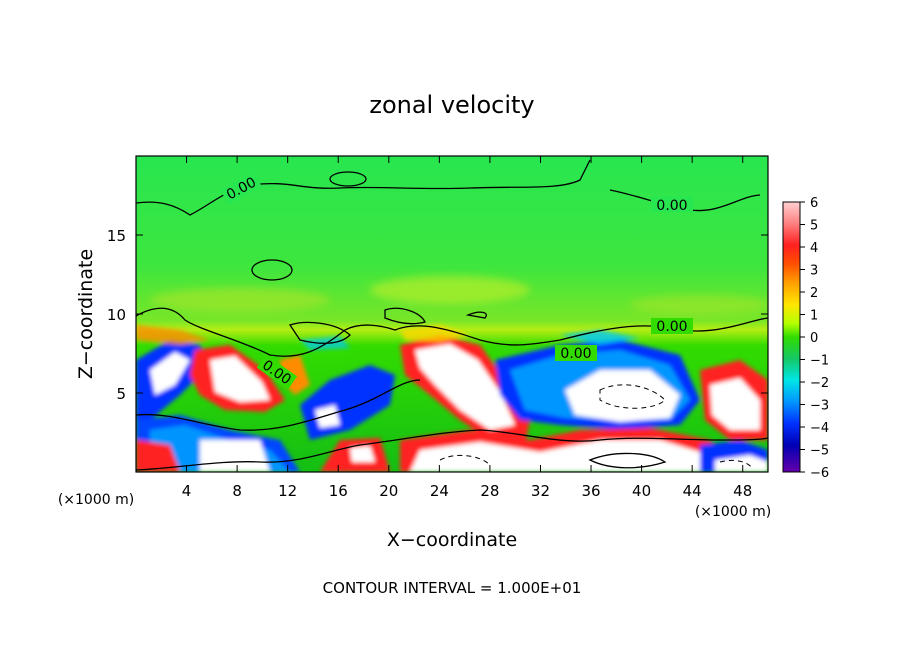 This screenshot has height=654, width=904. What do you see at coordinates (187, 491) in the screenshot?
I see `x-tick-label: 4` at bounding box center [187, 491].